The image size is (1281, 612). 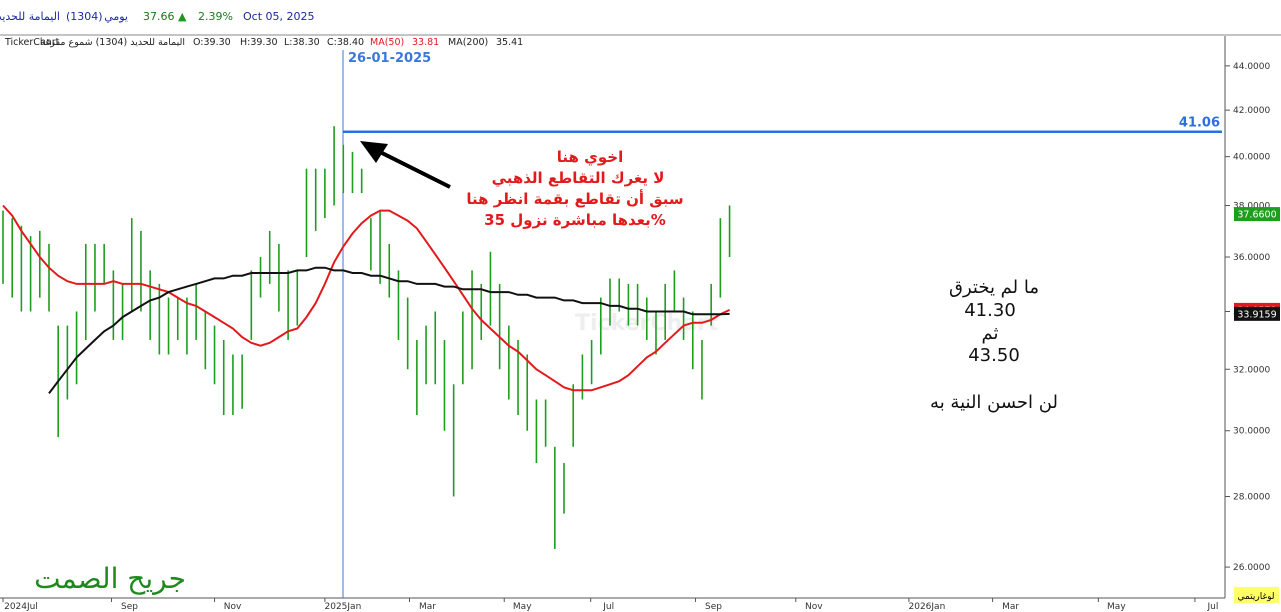 What do you see at coordinates (994, 287) in the screenshot?
I see `note-black: ما لم يخترق` at bounding box center [994, 287].